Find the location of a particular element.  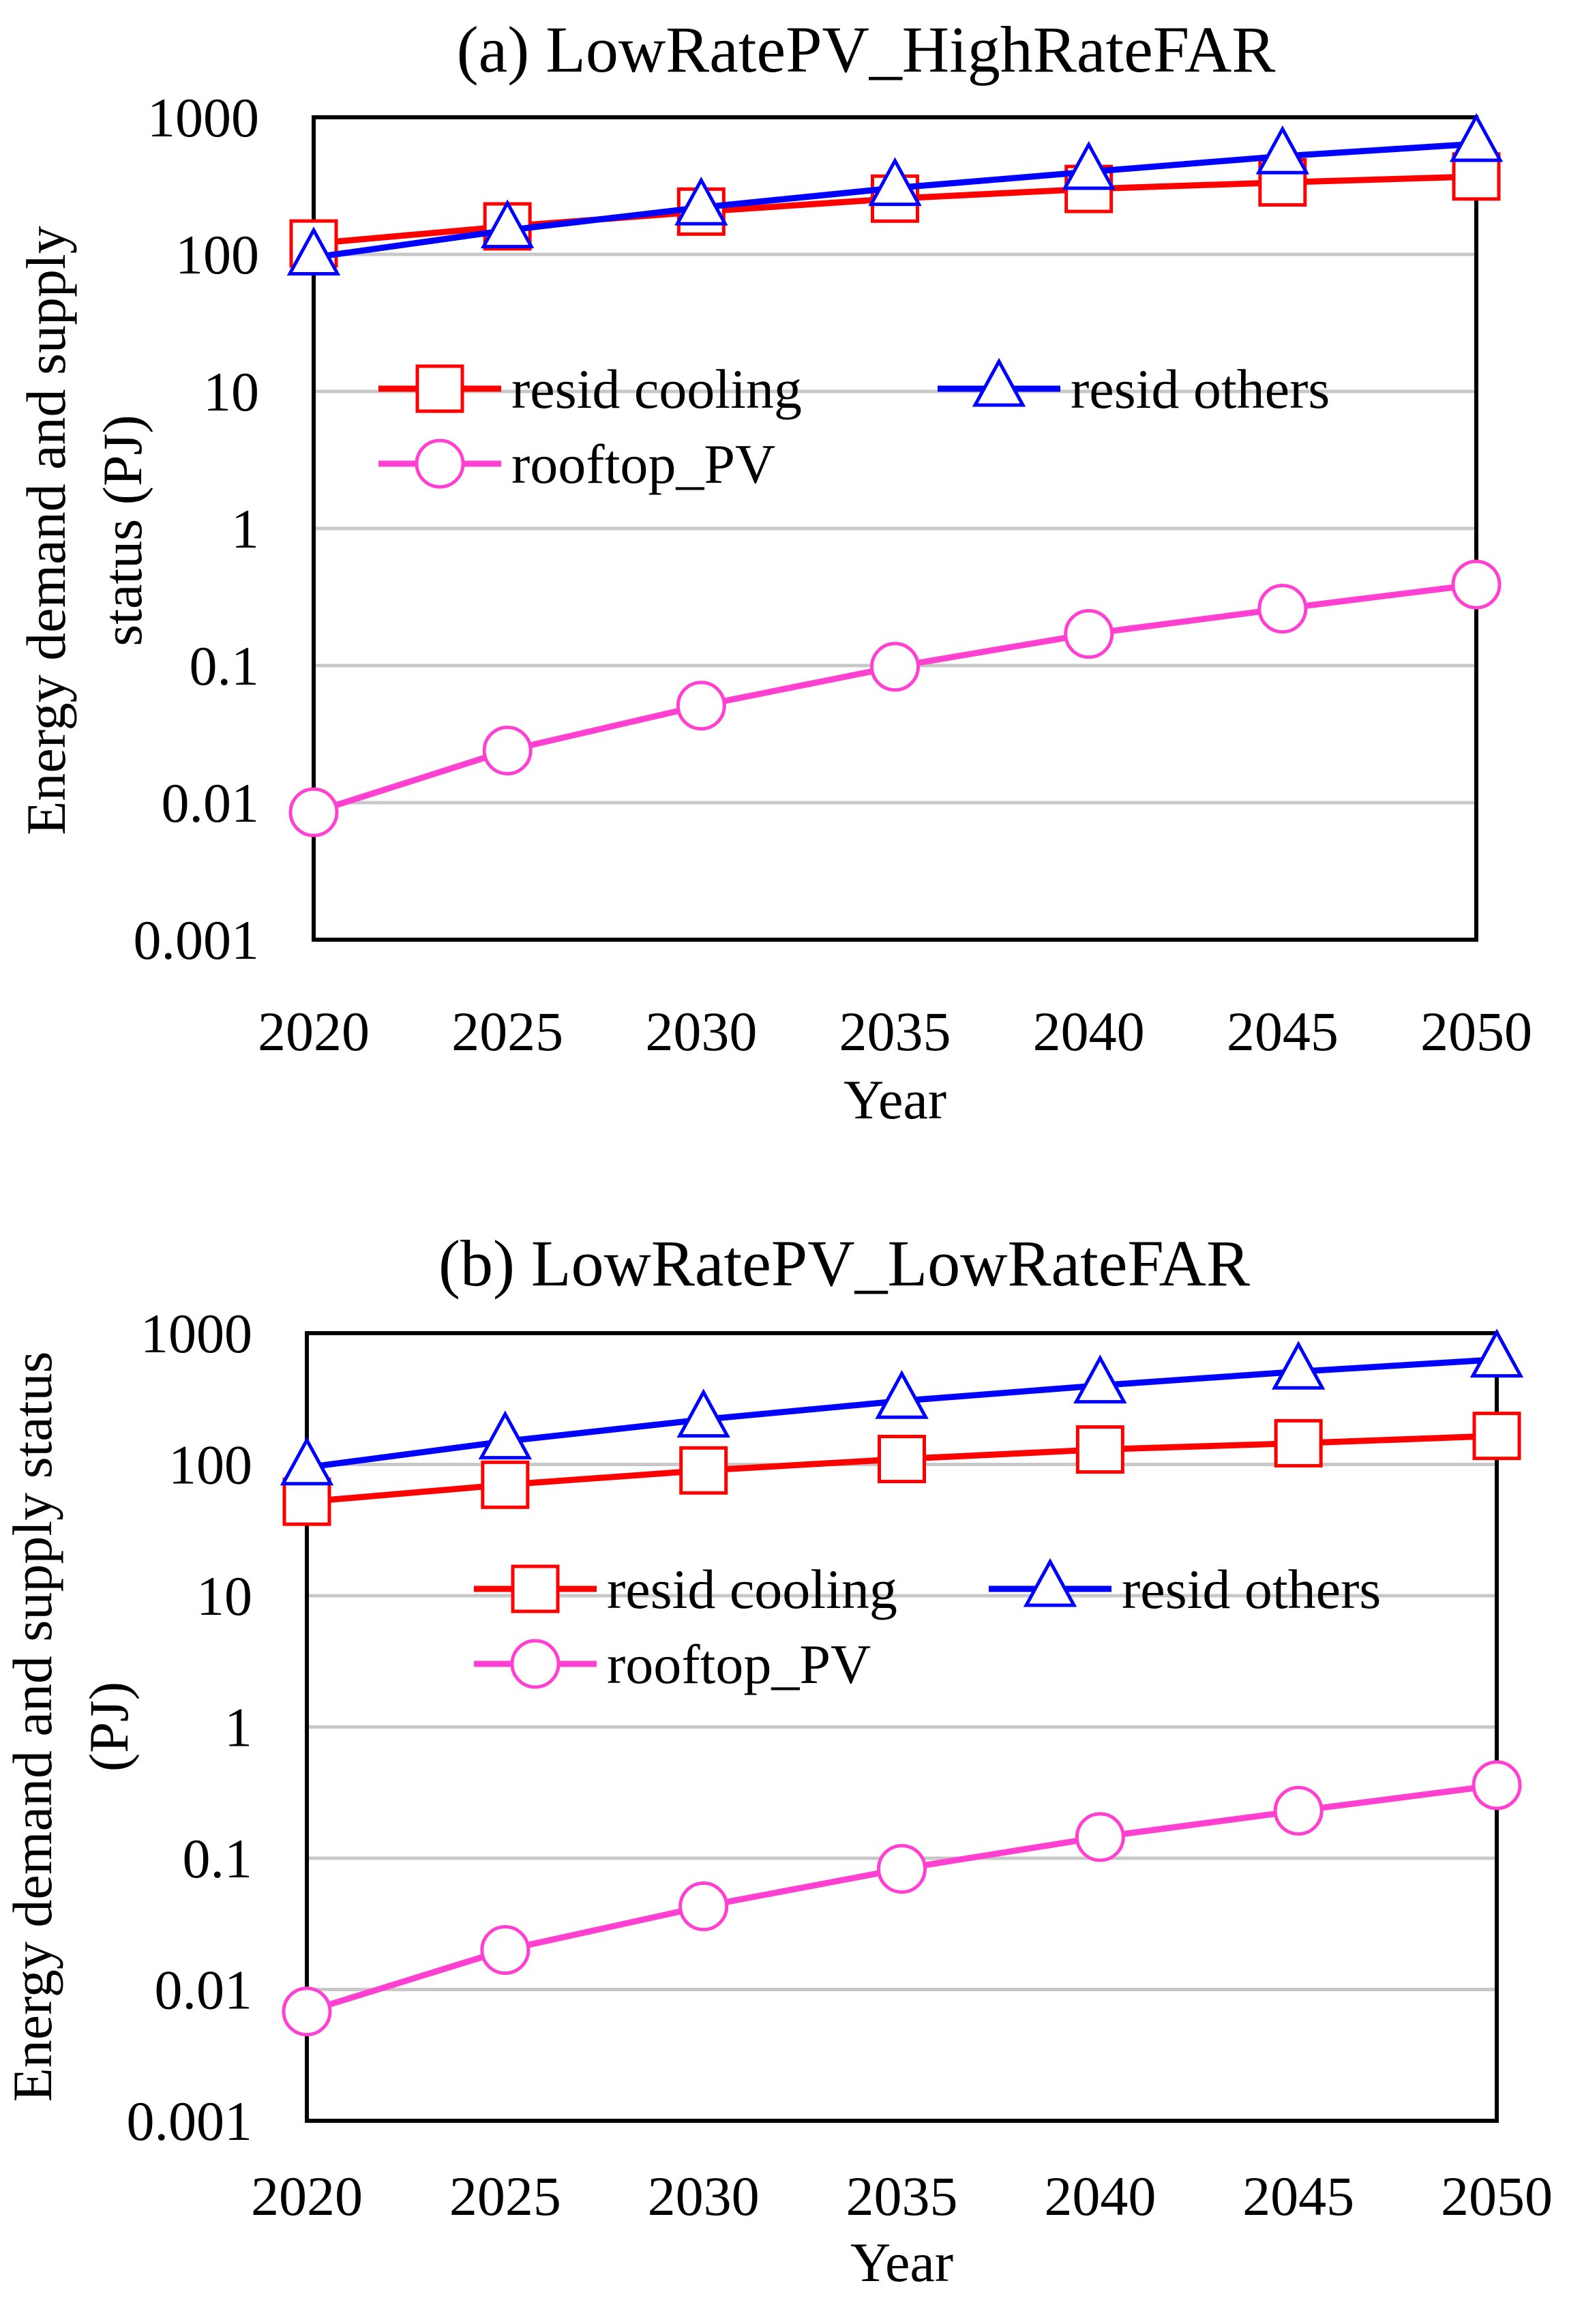

series-resid-cooling is located at coordinates (901, 1469).